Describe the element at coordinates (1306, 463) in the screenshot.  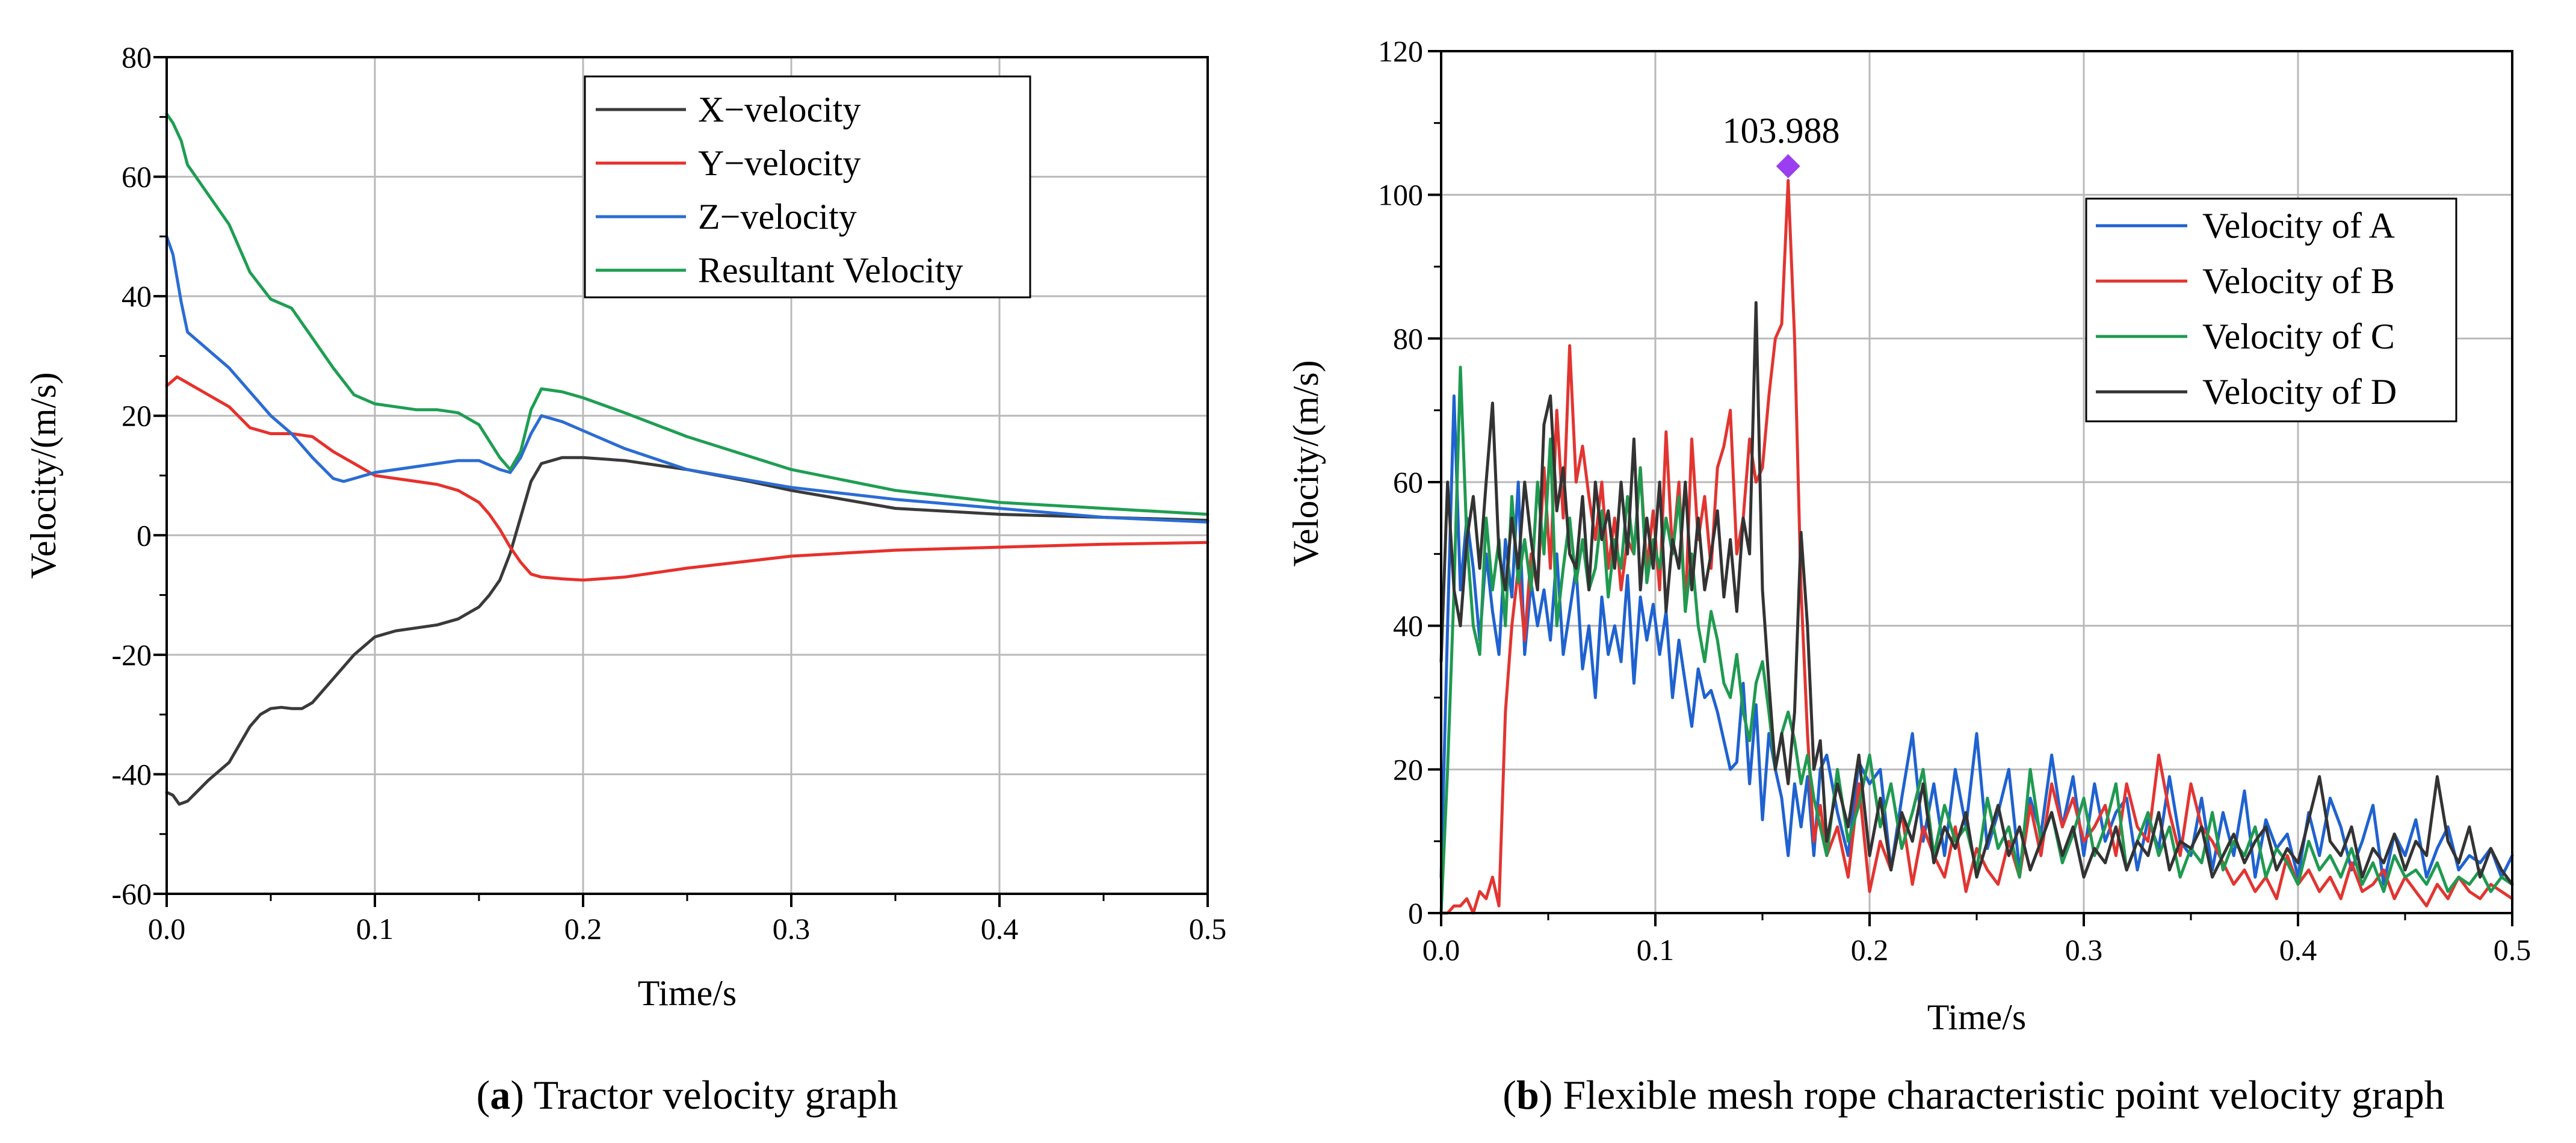
I see `chart-b-y-axis-label: Velocity/(m/s)` at that location.